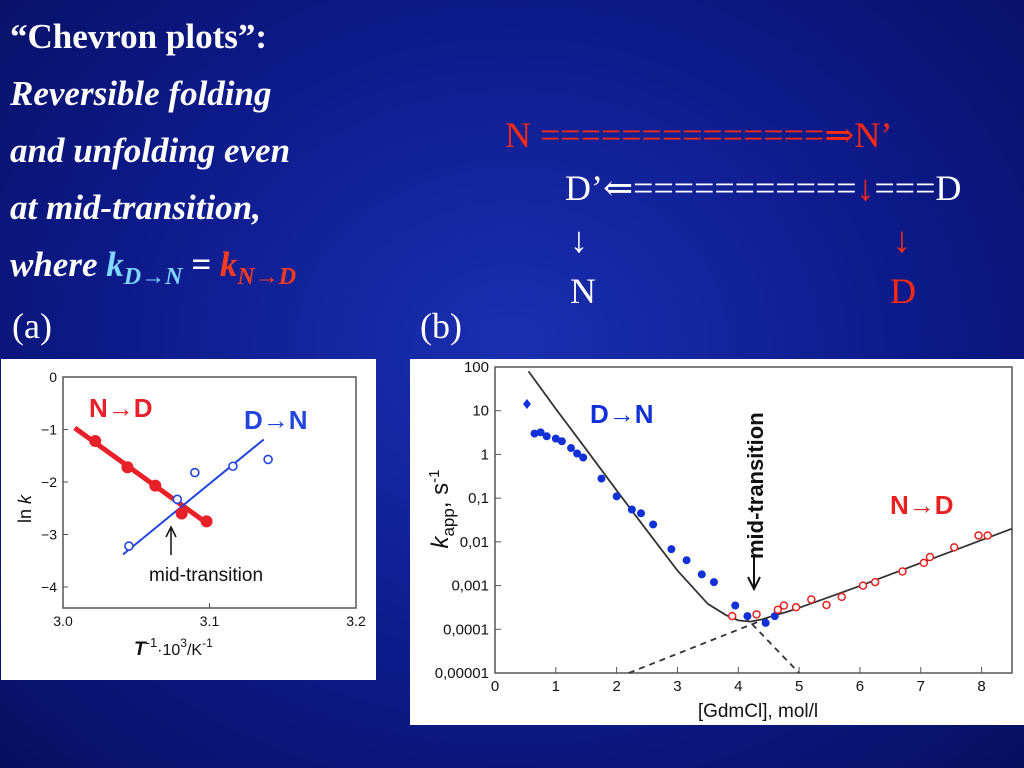 The image size is (1024, 768). I want to click on chart-b-xtick-label: 6, so click(860, 686).